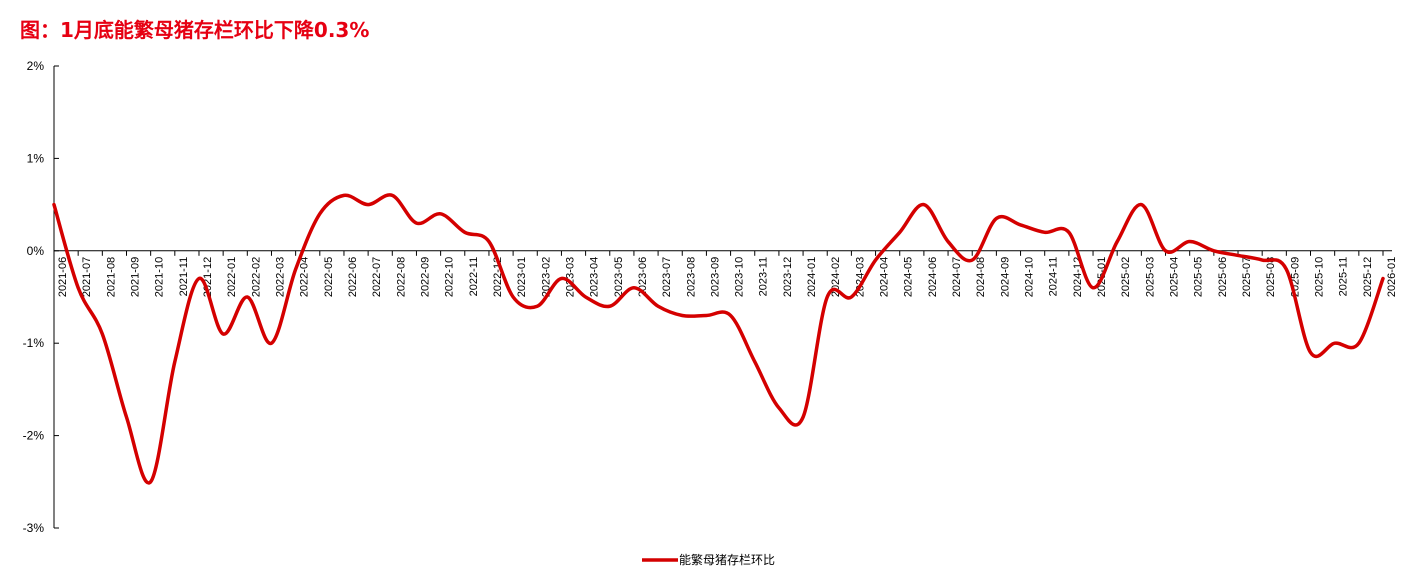  I want to click on x-tick-label: 2024-08, so click(981, 277).